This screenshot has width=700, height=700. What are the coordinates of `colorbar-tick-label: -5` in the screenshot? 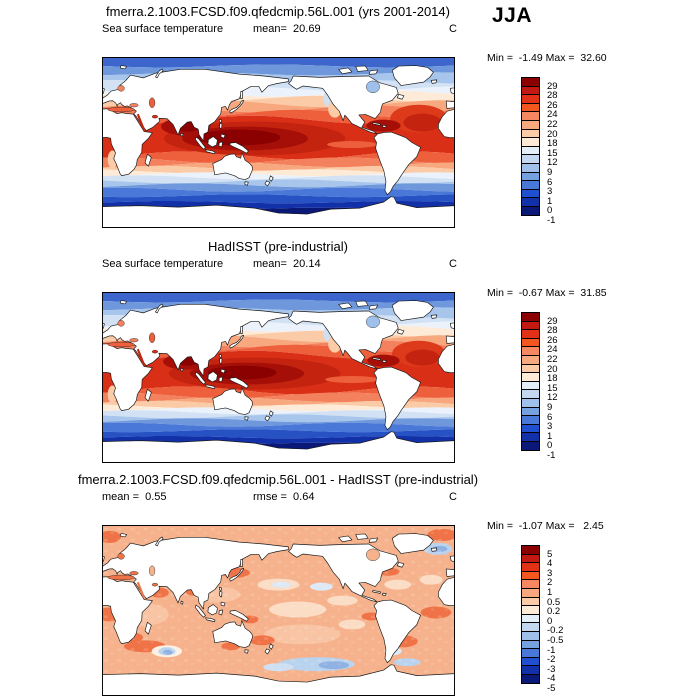 It's located at (551, 688).